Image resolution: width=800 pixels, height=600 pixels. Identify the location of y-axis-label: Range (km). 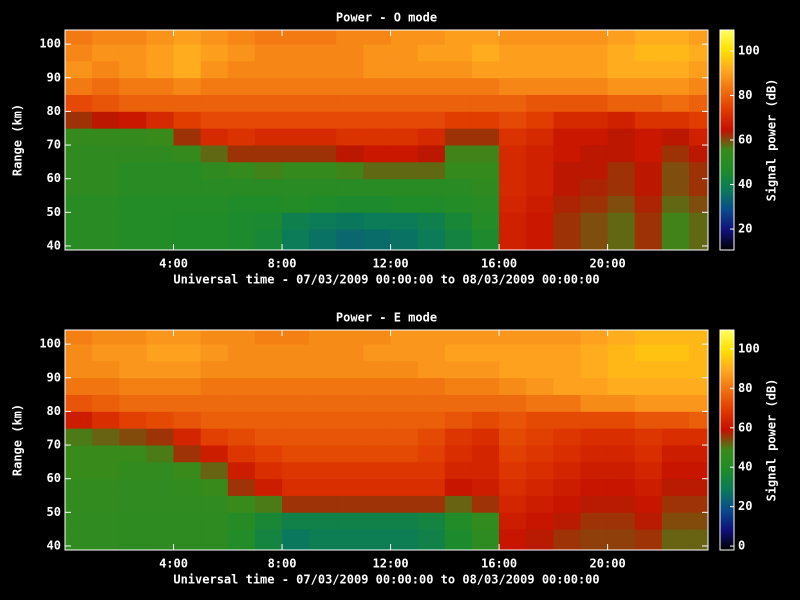
(18, 140).